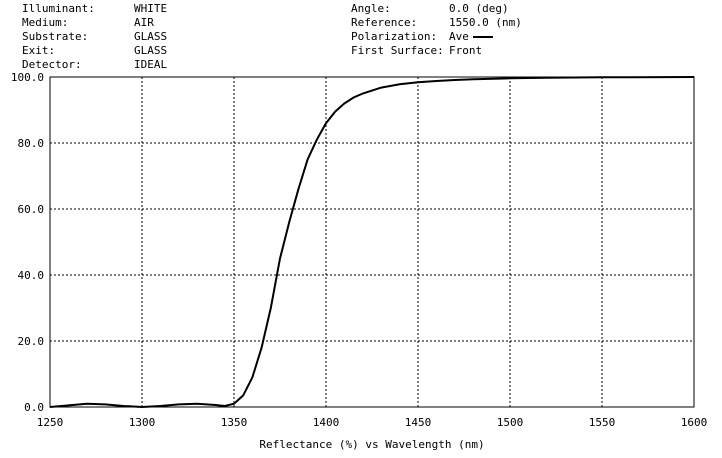  I want to click on info-row: First Surface: Front, so click(436, 51).